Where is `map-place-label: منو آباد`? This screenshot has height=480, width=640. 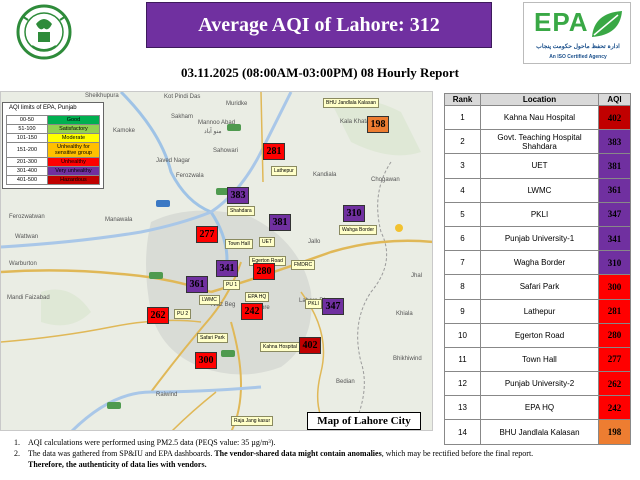 map-place-label: منو آباد is located at coordinates (213, 132).